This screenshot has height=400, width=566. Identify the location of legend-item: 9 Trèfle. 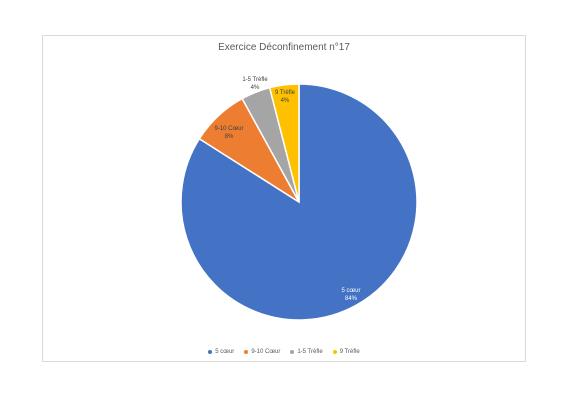
(346, 352).